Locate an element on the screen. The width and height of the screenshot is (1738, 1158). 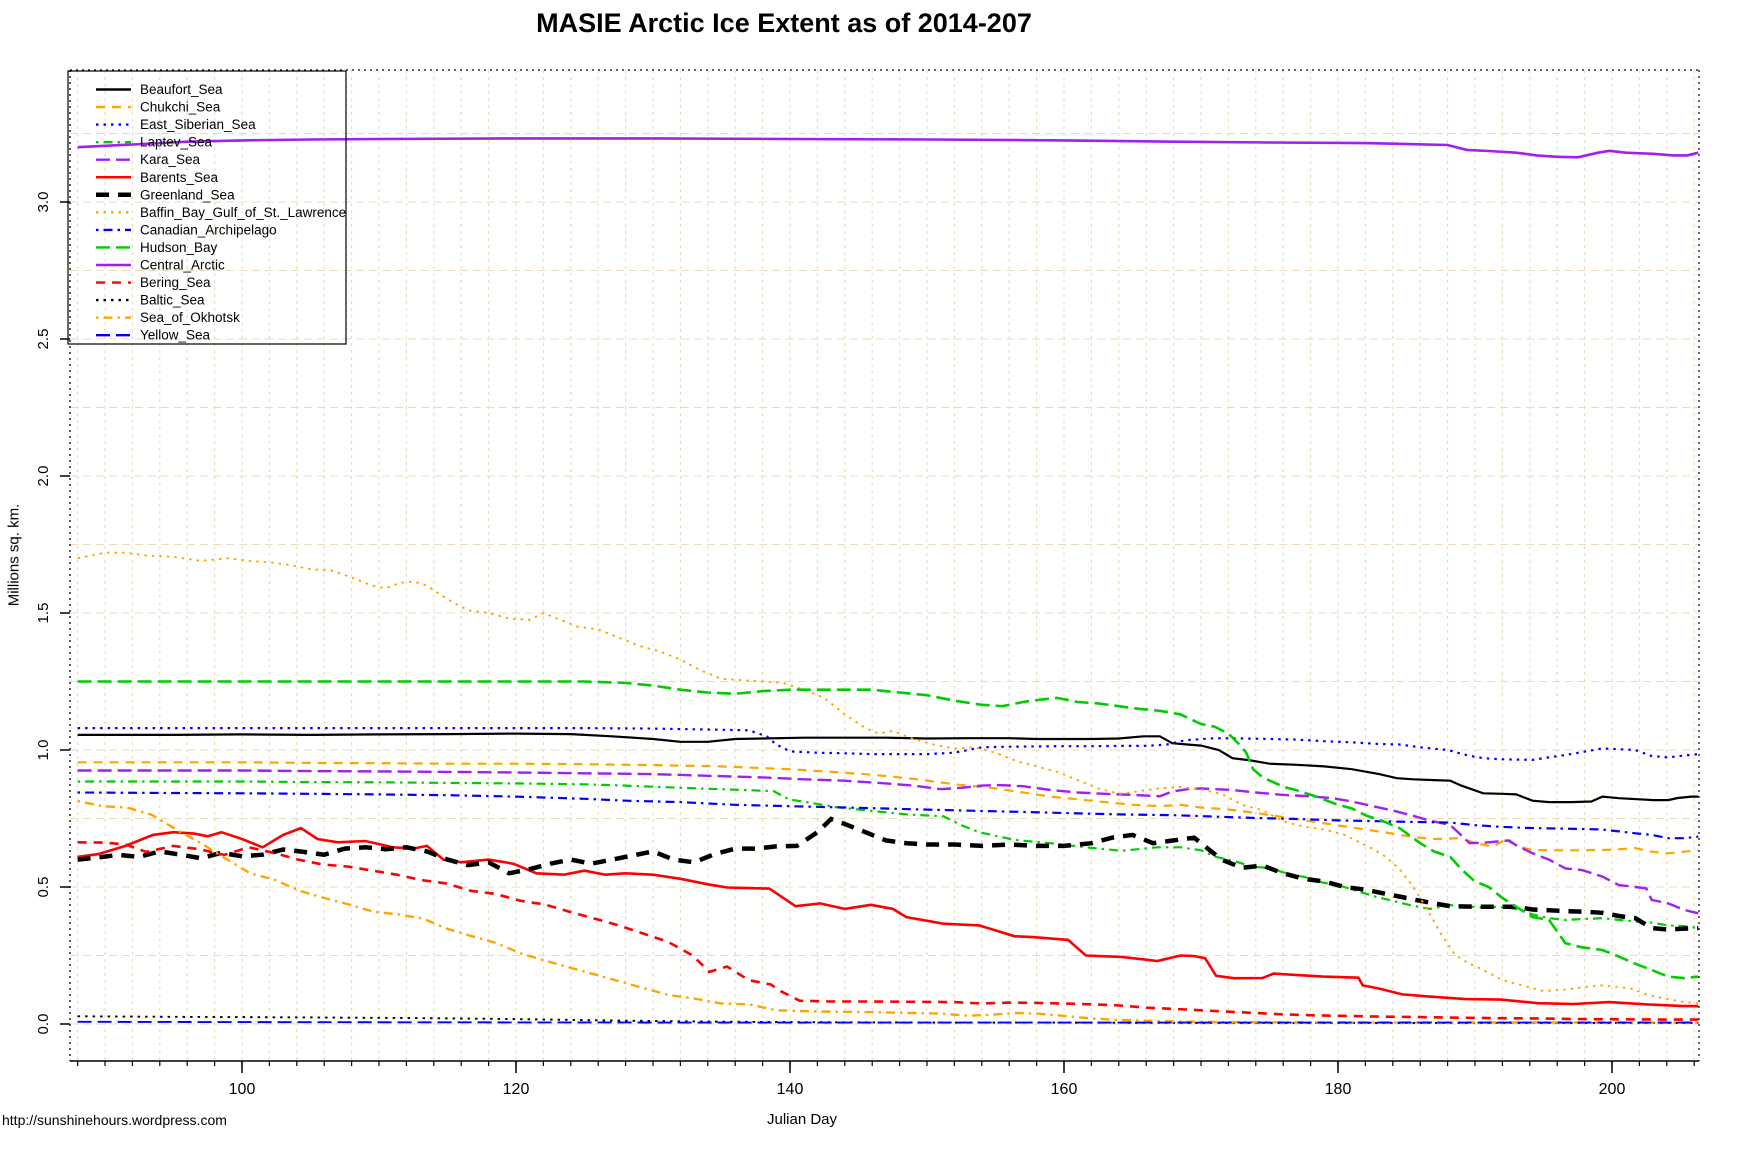
y-tick-label: 0.0 is located at coordinates (43, 1024).